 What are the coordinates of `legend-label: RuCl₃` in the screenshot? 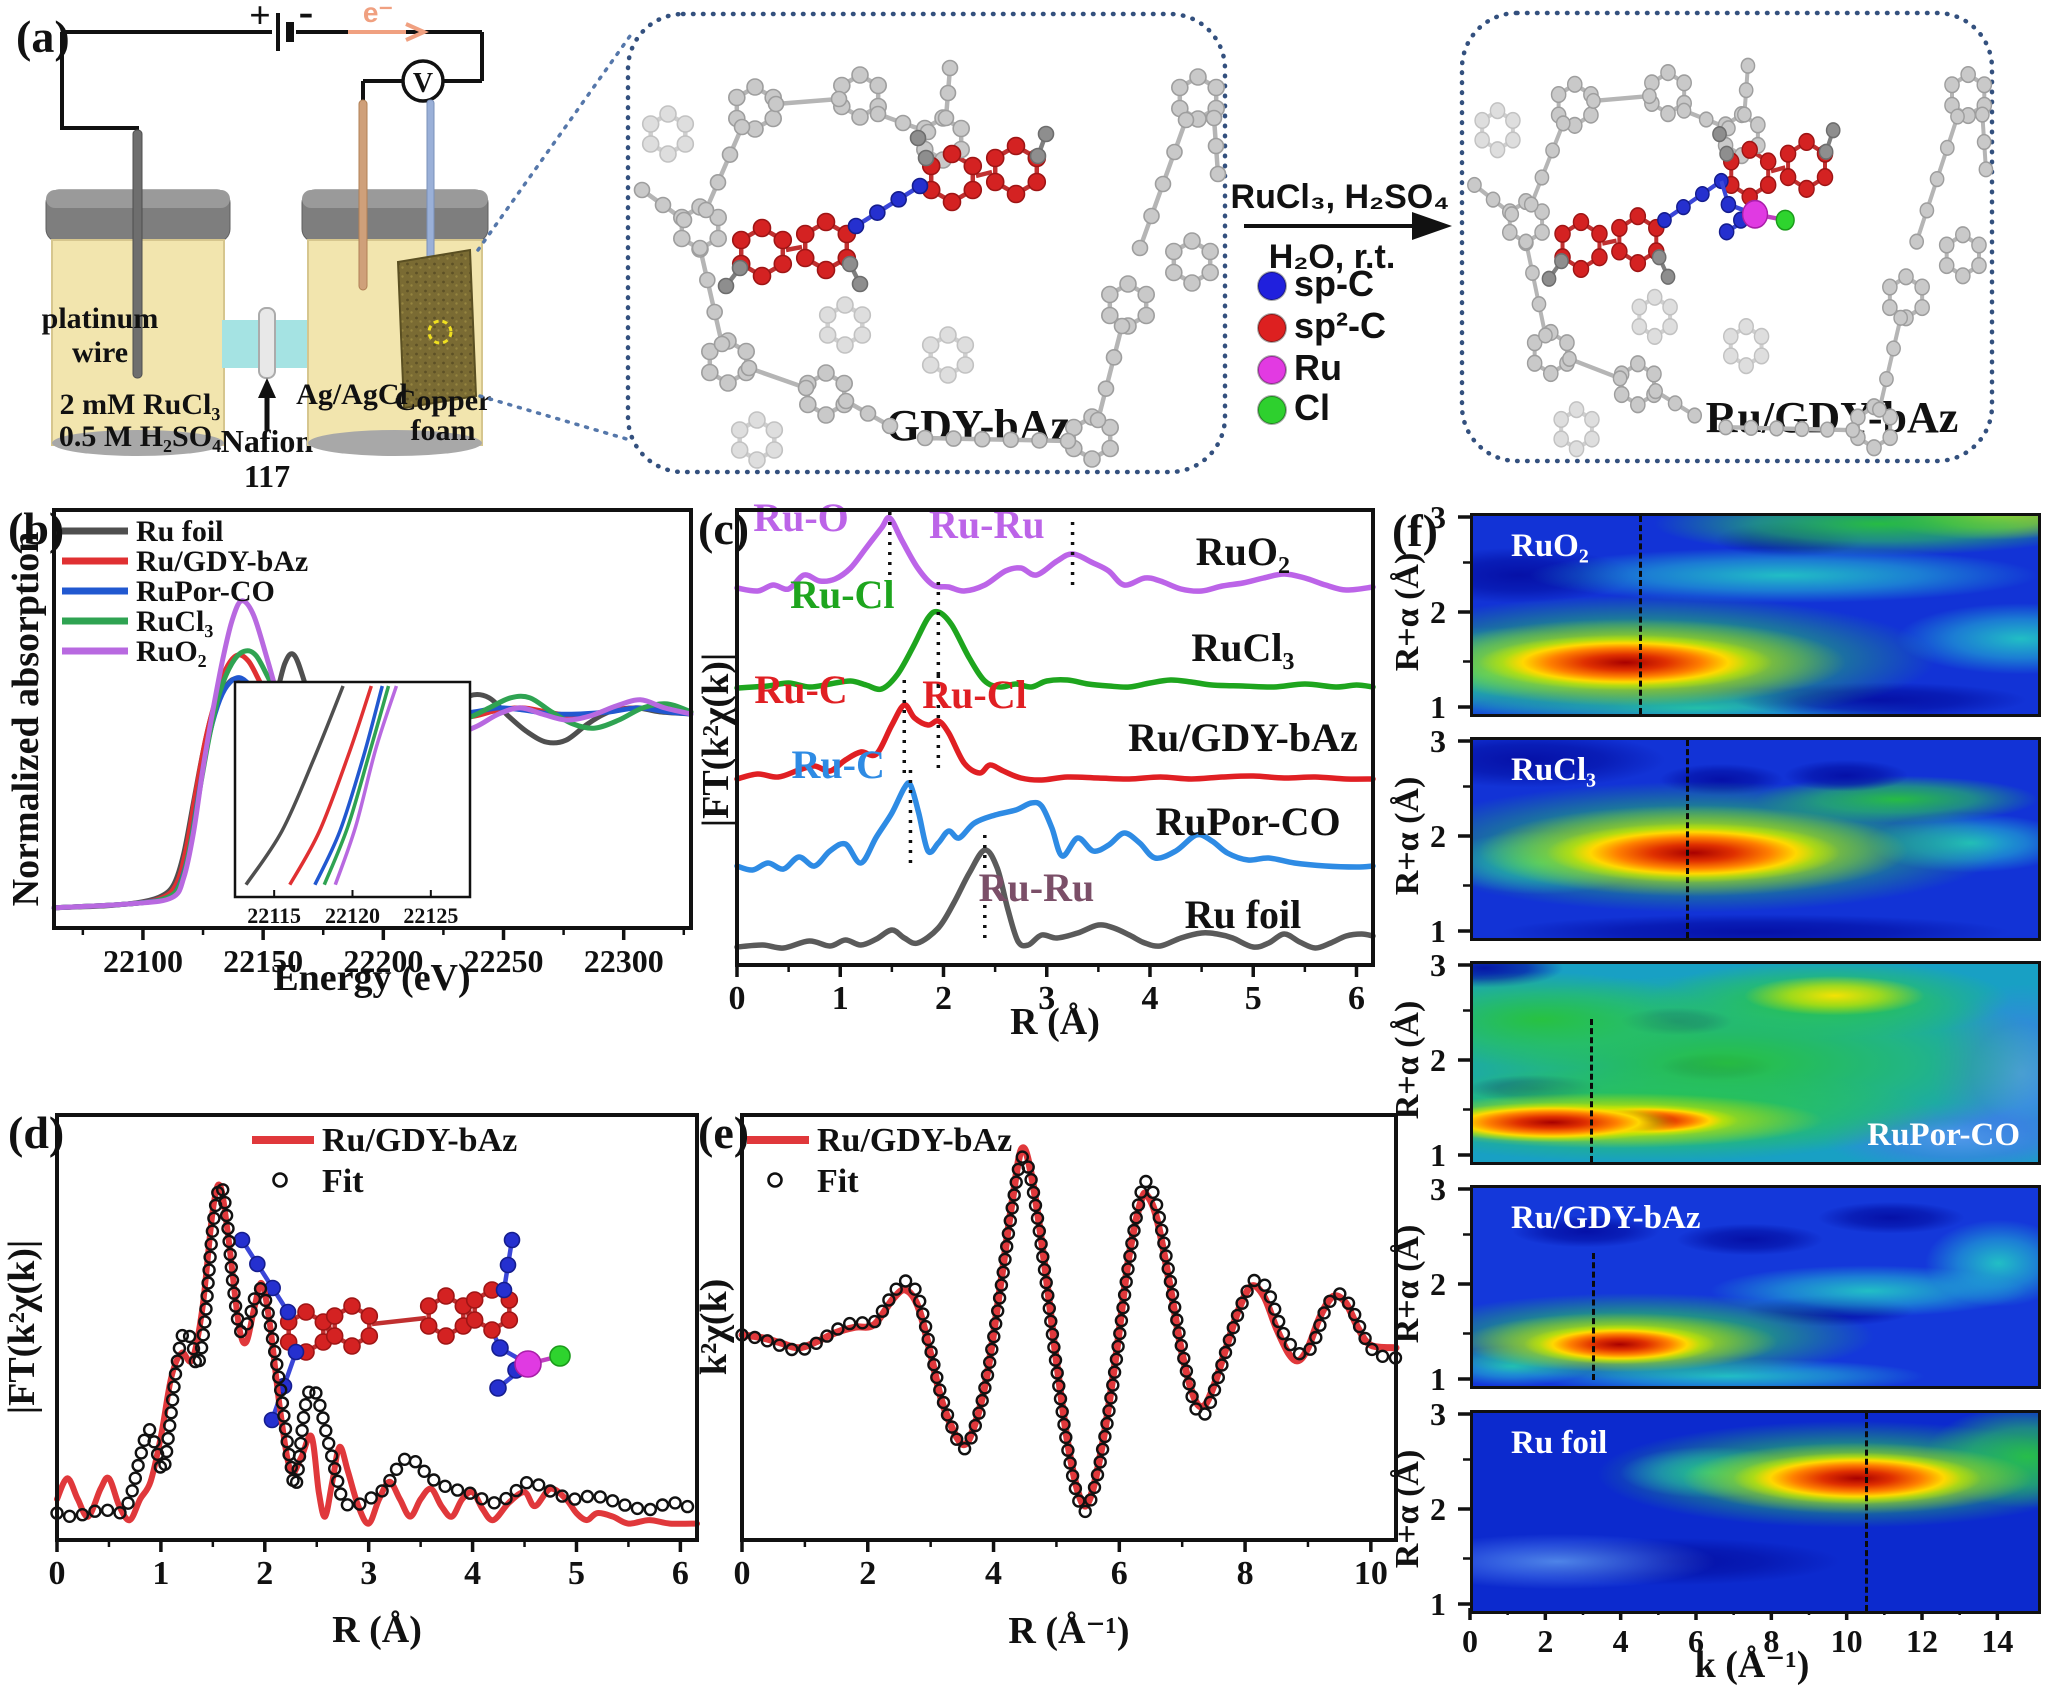 It's located at (174, 621).